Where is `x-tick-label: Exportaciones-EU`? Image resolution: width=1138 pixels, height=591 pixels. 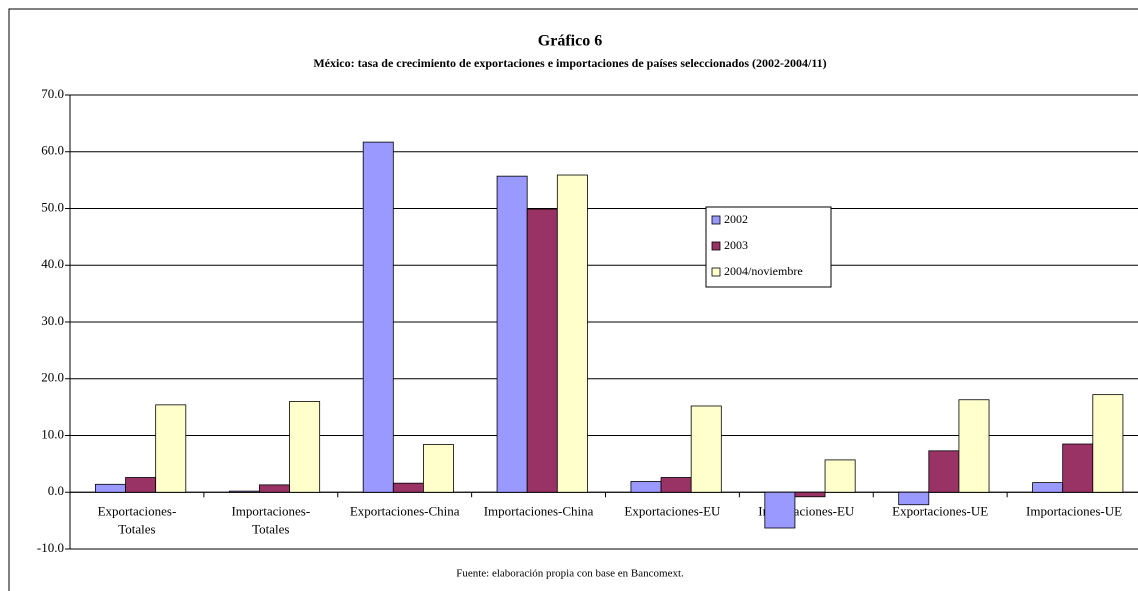
x-tick-label: Exportaciones-EU is located at coordinates (672, 510).